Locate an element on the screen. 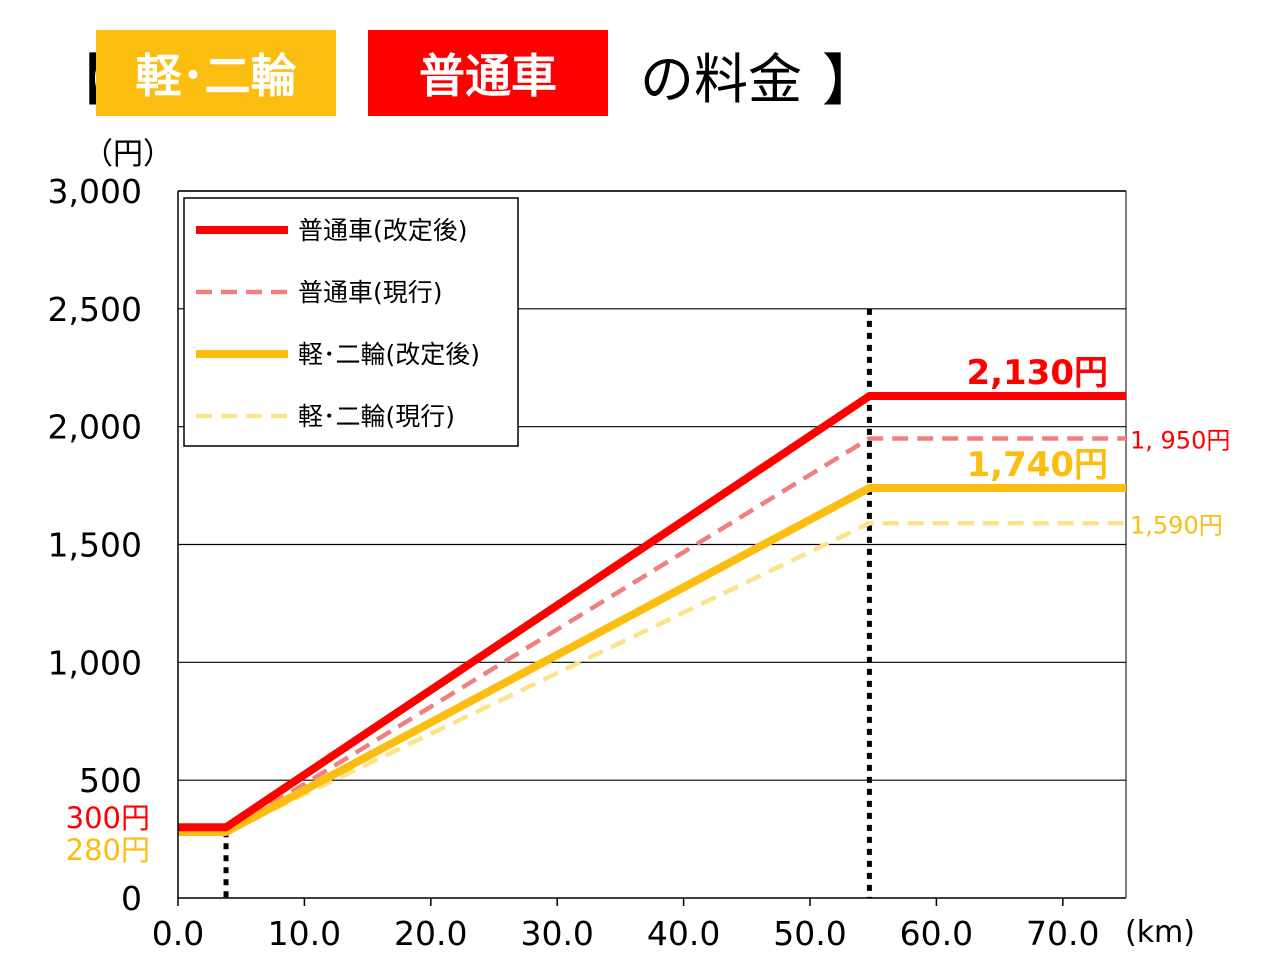 Image resolution: width=1280 pixels, height=966 pixels. data-label: 1,590円 is located at coordinates (1176, 525).